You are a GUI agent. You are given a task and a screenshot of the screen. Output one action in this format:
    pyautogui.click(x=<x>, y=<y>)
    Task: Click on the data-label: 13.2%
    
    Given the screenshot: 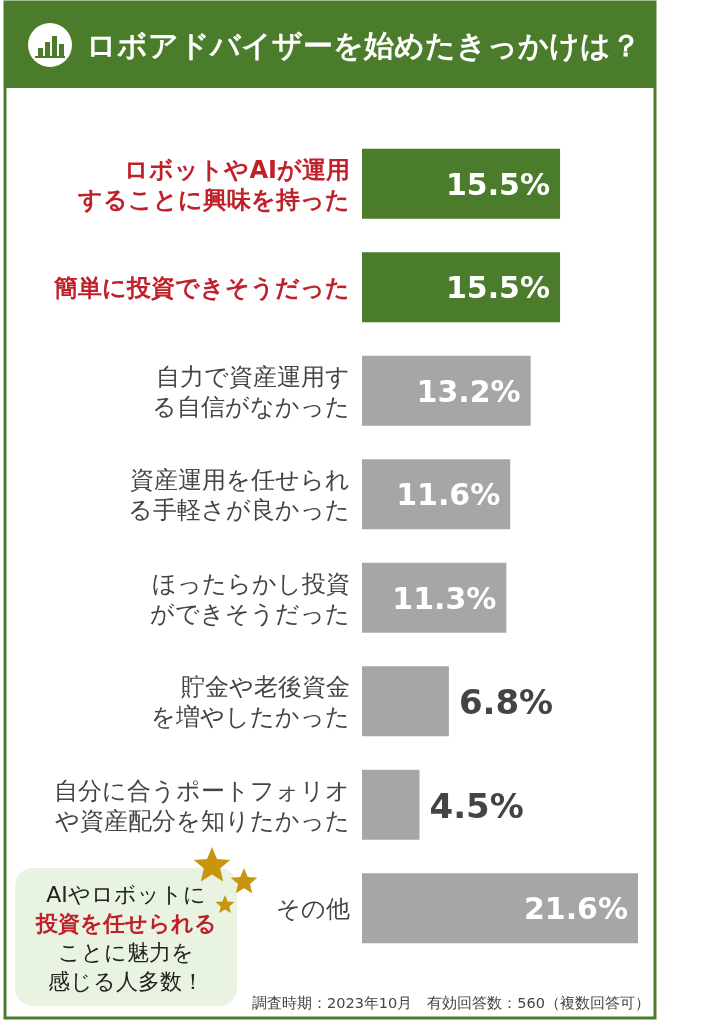 What is the action you would take?
    pyautogui.click(x=468, y=391)
    